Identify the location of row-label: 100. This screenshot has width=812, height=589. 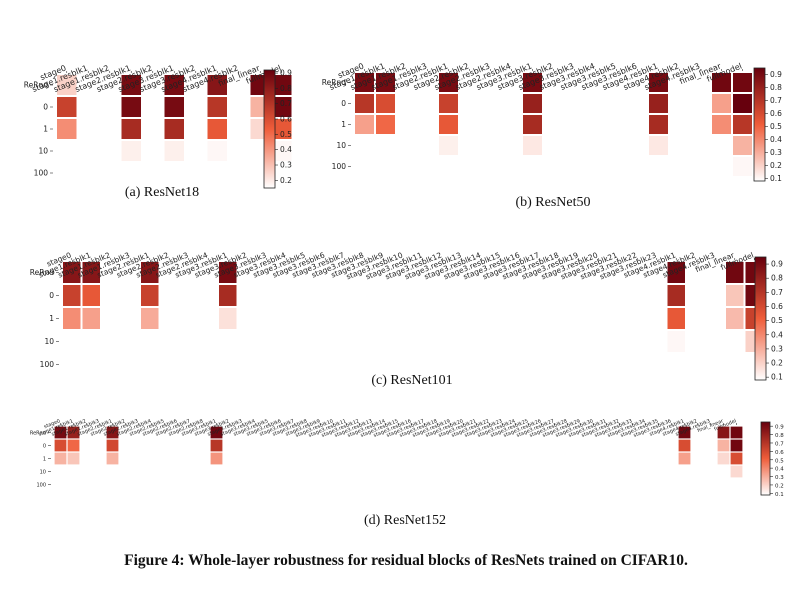
(41, 173).